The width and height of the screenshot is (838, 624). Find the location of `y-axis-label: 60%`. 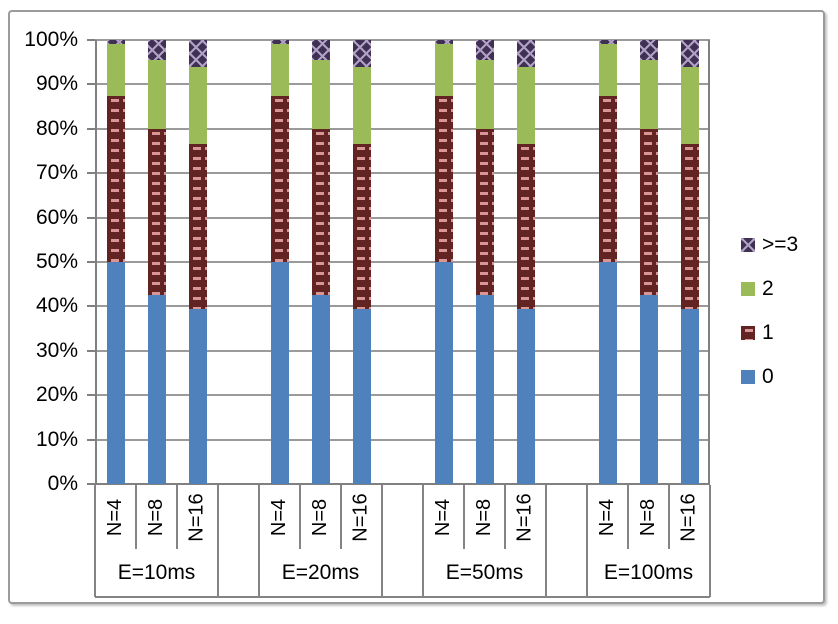

y-axis-label: 60% is located at coordinates (56, 217).